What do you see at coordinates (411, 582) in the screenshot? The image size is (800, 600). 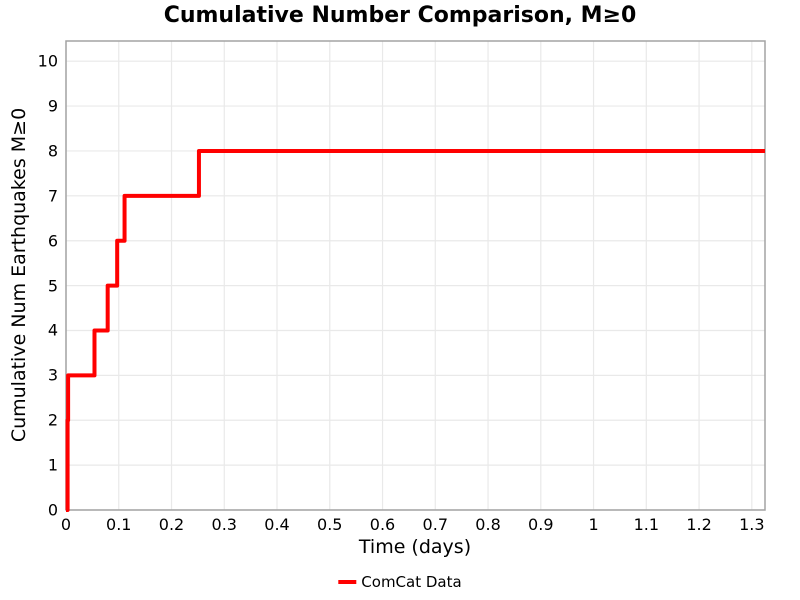 I see `legend-entry-label: ComCat Data` at bounding box center [411, 582].